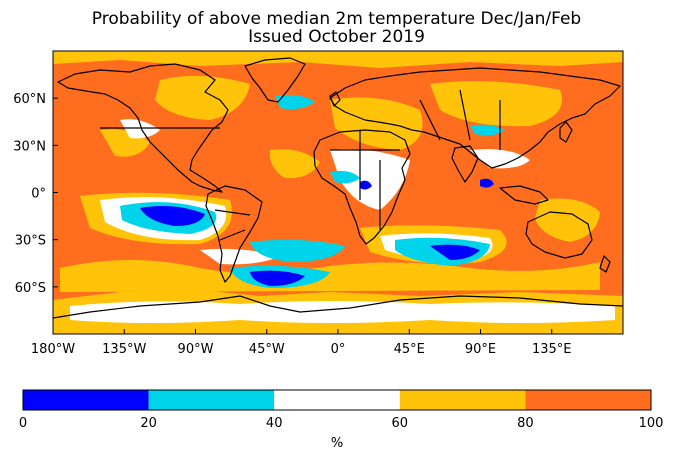  I want to click on colorbar-tick-label: 40, so click(274, 423).